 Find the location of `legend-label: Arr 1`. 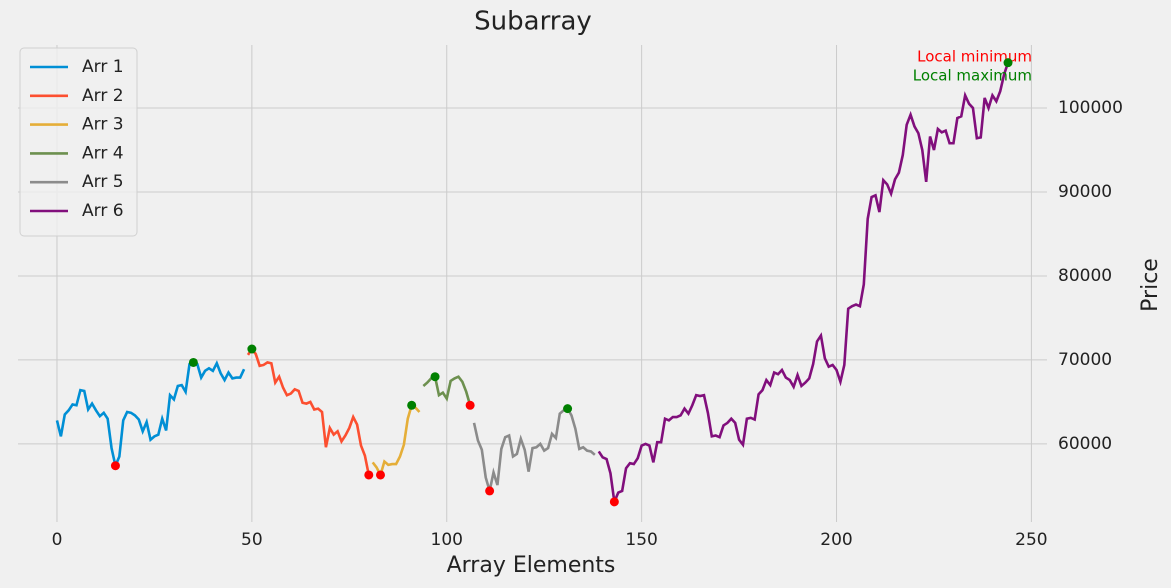

legend-label: Arr 1 is located at coordinates (103, 67).